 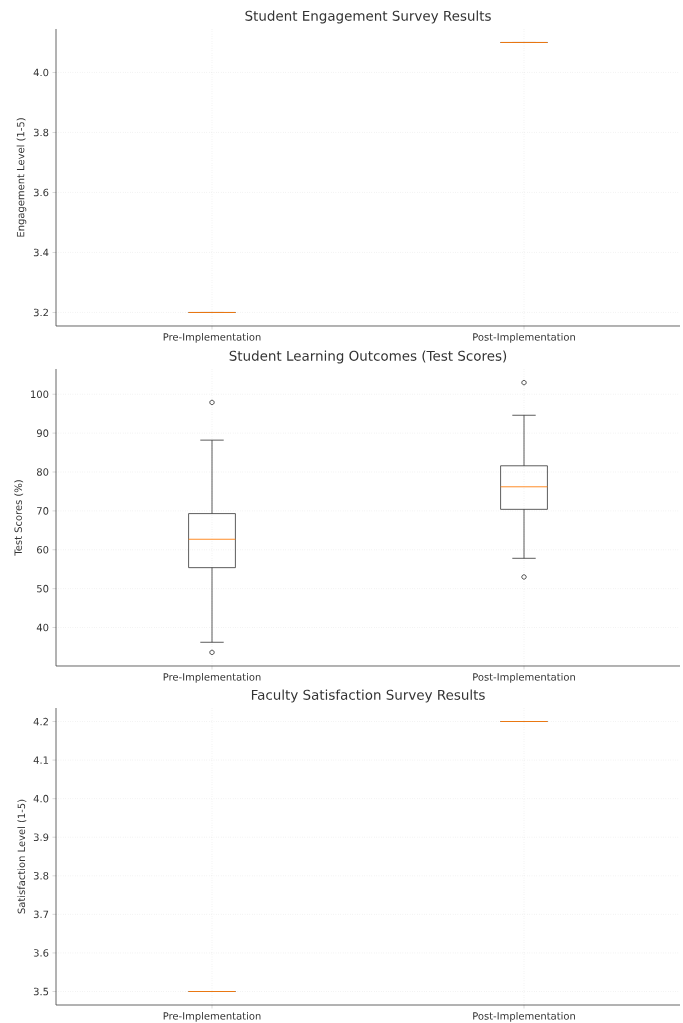 What do you see at coordinates (41, 837) in the screenshot?
I see `y-tick-label: 3.9` at bounding box center [41, 837].